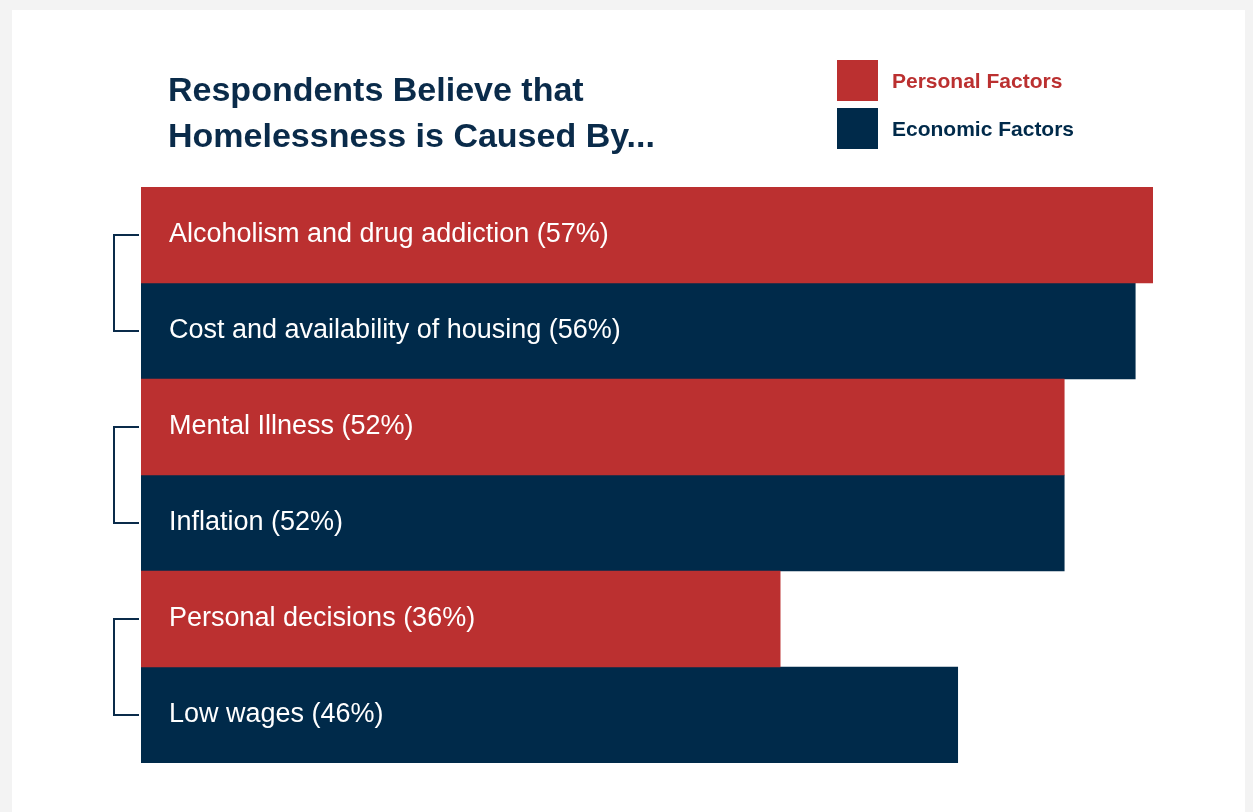 The height and width of the screenshot is (812, 1253). I want to click on y-tick-label: Inflation, so click(216, 521).